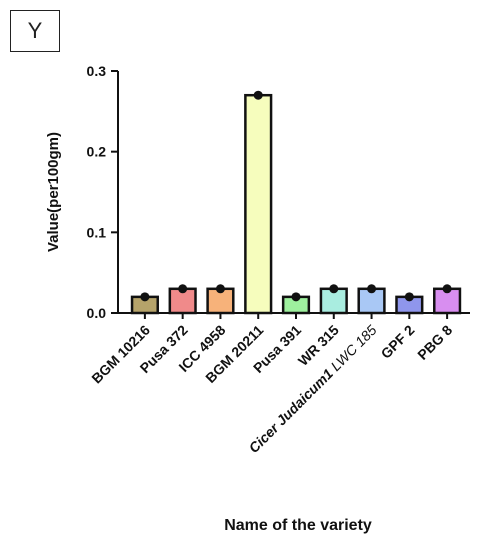 The height and width of the screenshot is (550, 495). Describe the element at coordinates (103, 192) in the screenshot. I see `y-axis: 0.0 0.1 0.2 0.3` at that location.